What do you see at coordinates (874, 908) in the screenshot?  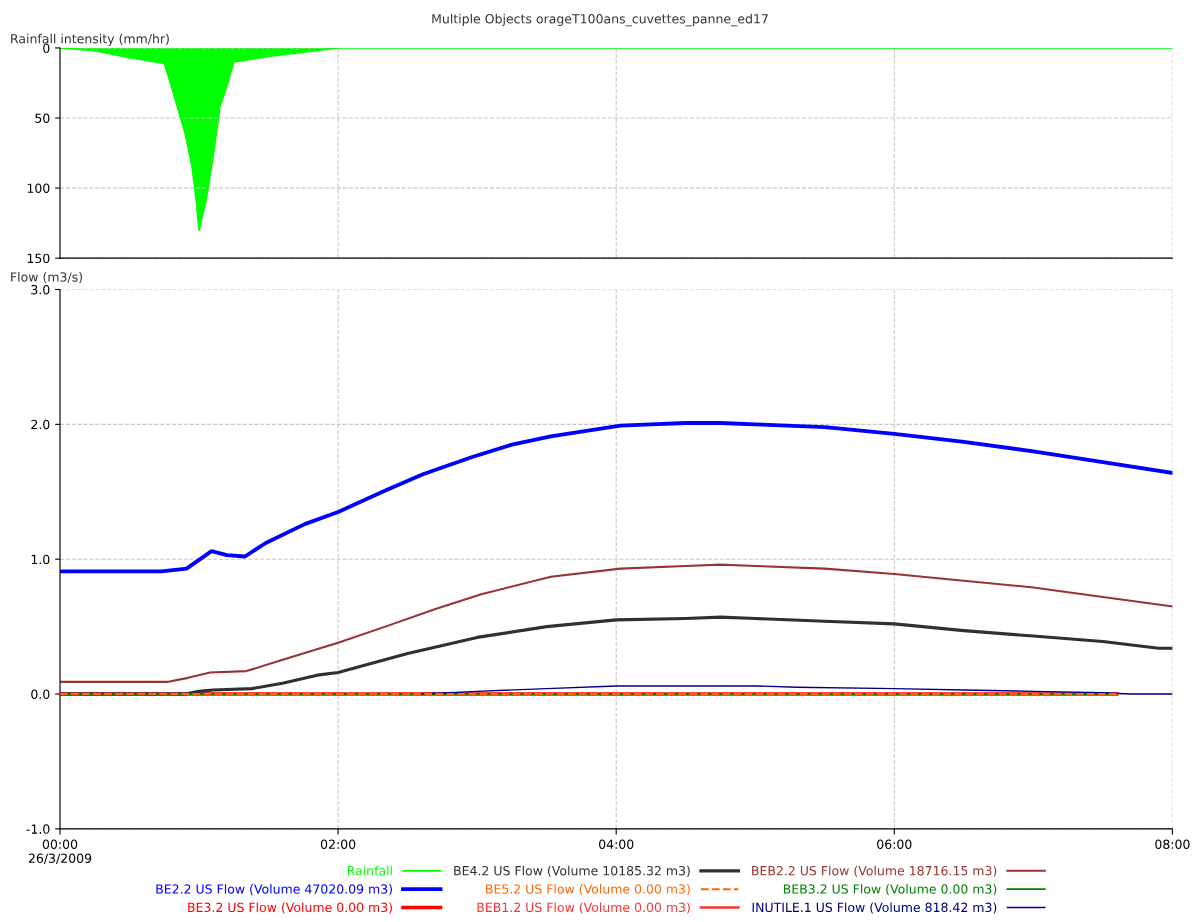 I see `legend-label: INUTILE.1 US Flow (Volume 818.42 m3)` at bounding box center [874, 908].